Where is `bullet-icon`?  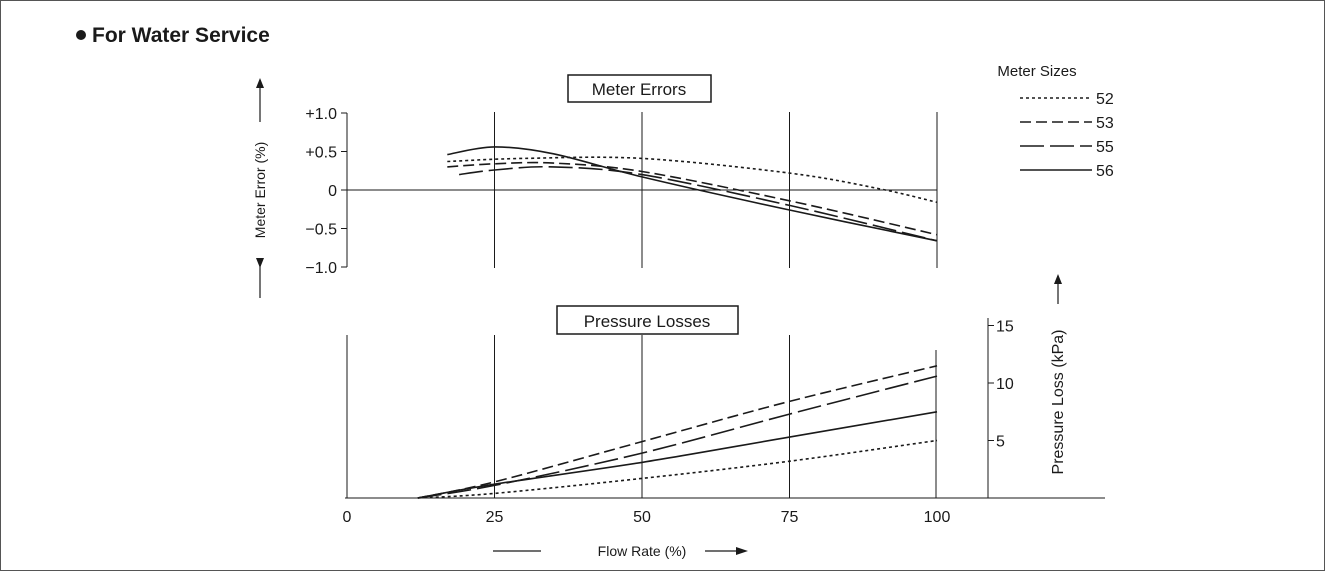 bullet-icon is located at coordinates (81, 35).